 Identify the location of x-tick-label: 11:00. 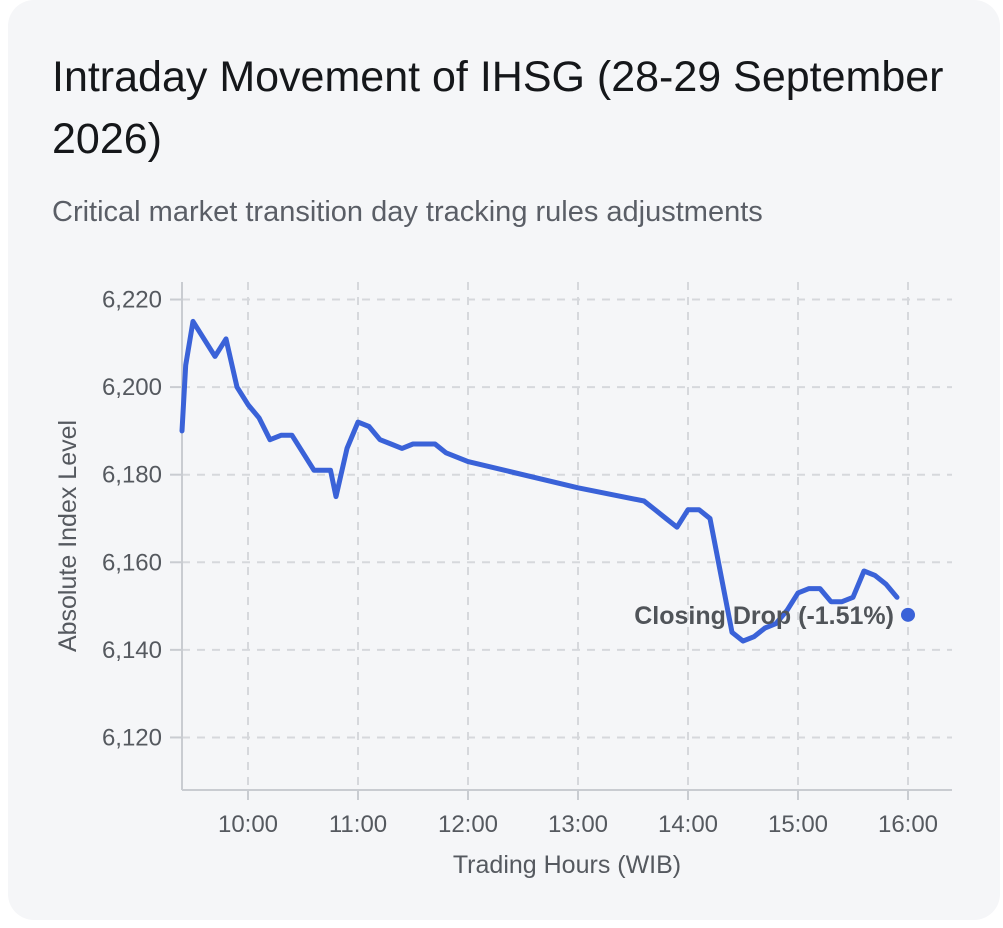
(358, 824).